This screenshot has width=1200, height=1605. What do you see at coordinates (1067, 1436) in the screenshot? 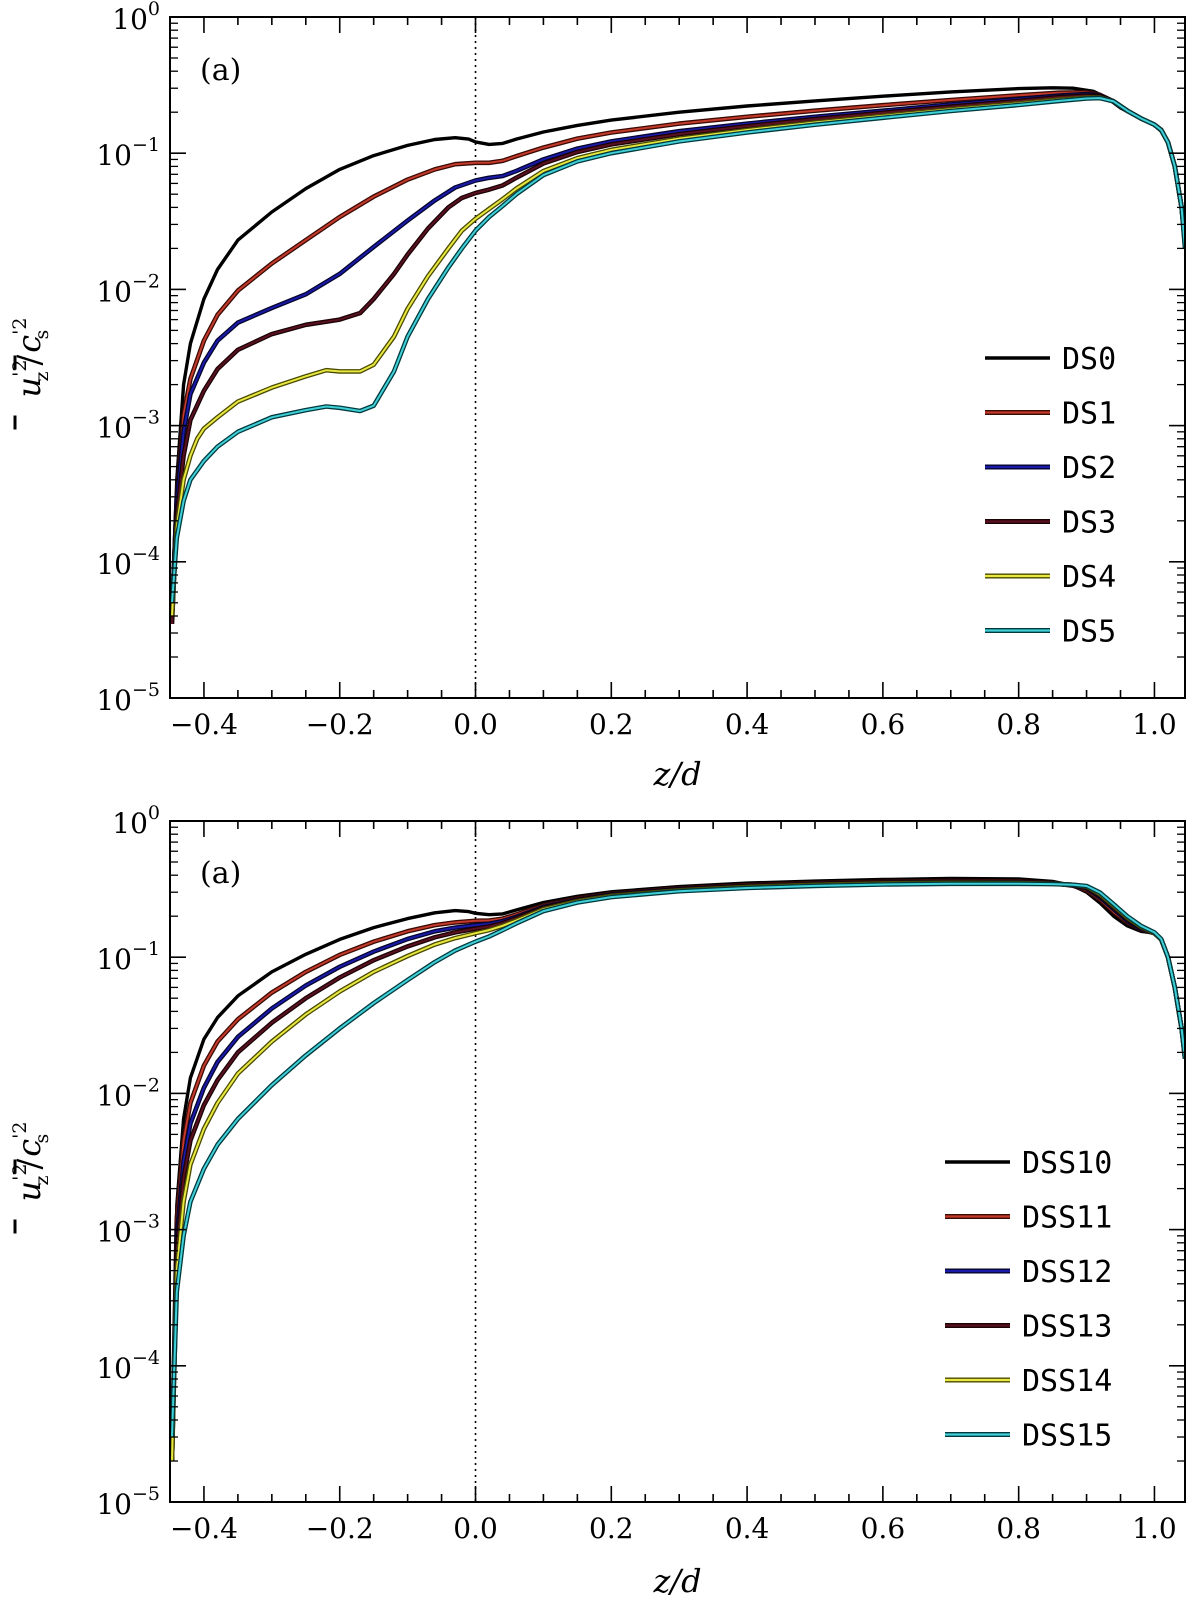
I see `legend-label: DSS15` at bounding box center [1067, 1436].